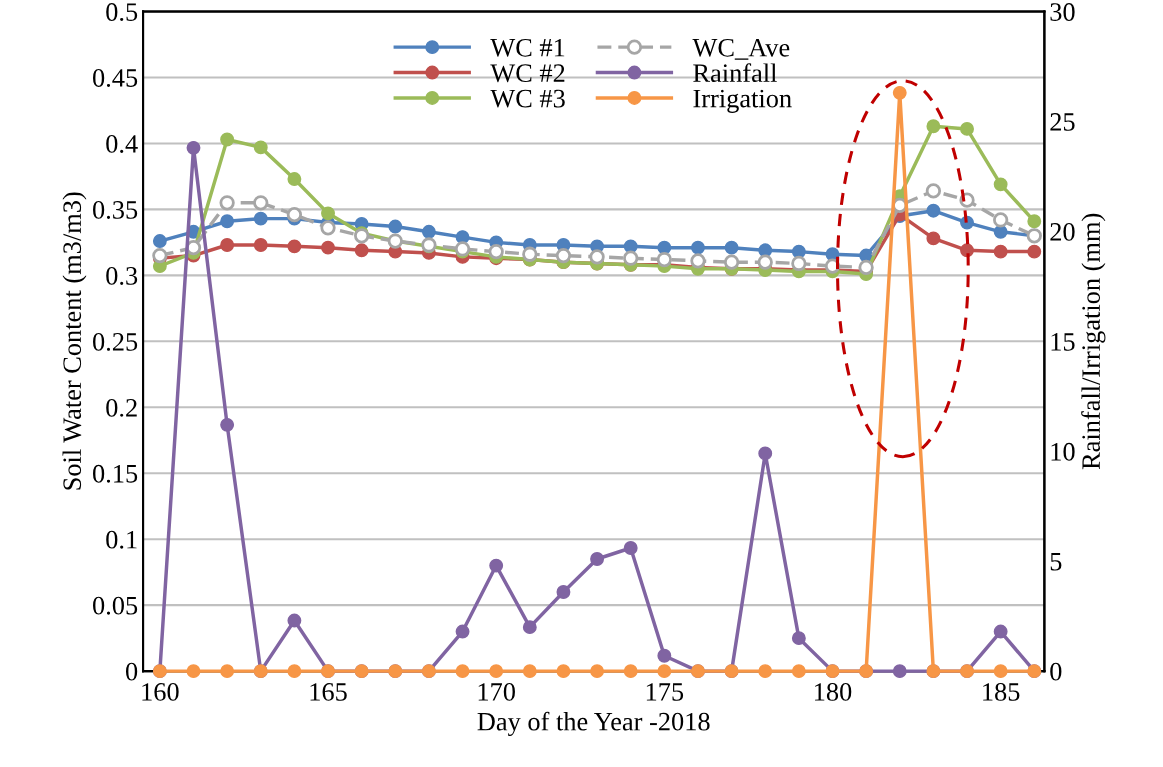 This screenshot has width=1163, height=767. What do you see at coordinates (1056, 562) in the screenshot?
I see `y2-tick-label: 5` at bounding box center [1056, 562].